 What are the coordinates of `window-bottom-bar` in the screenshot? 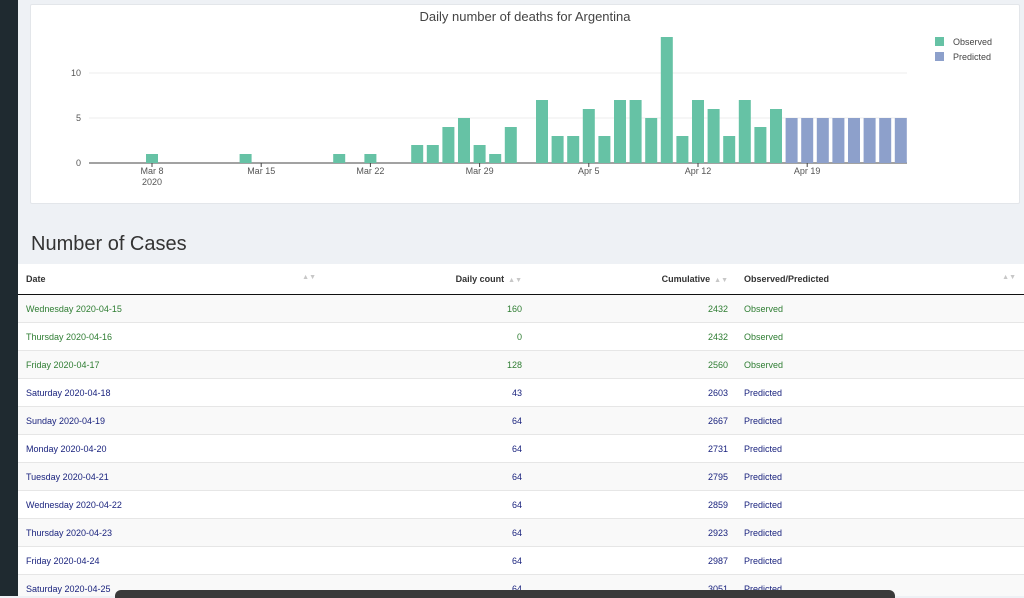 It's located at (505, 594).